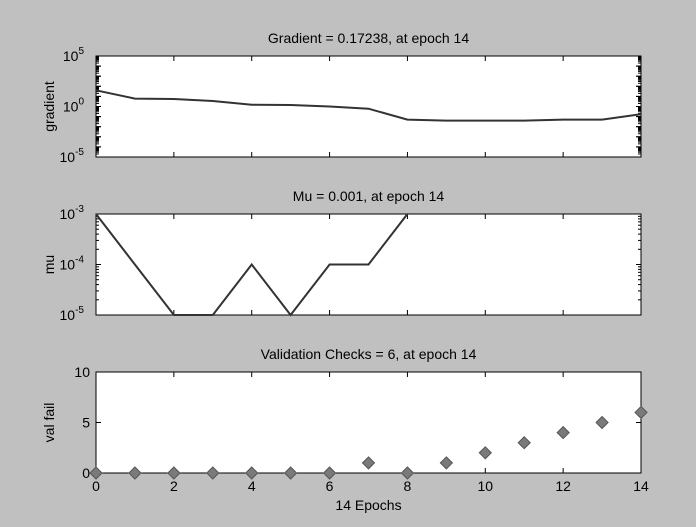 This screenshot has height=527, width=696. Describe the element at coordinates (485, 486) in the screenshot. I see `x-tick-label: 10` at that location.